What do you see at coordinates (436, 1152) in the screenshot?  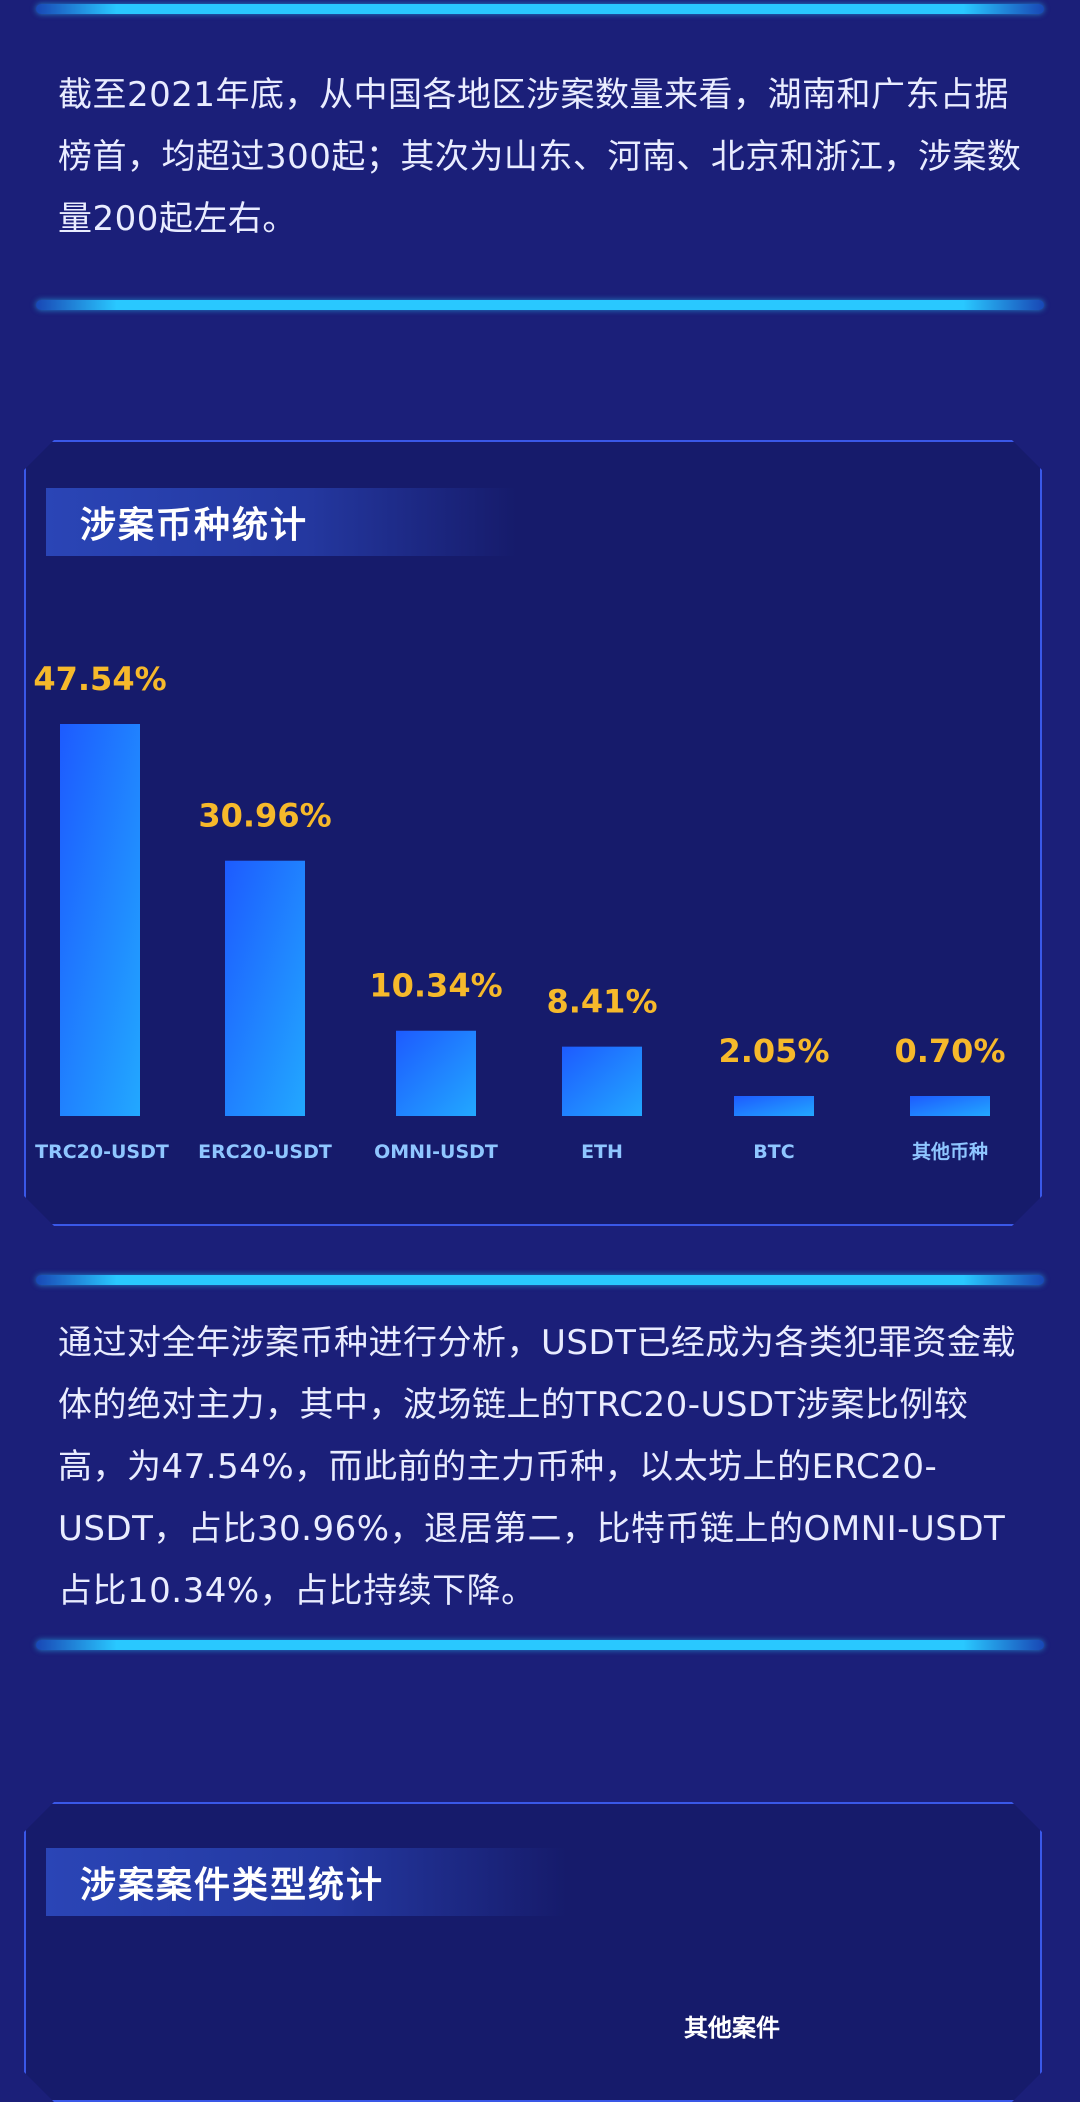 I see `x-tick-label: OMNI-USDT` at bounding box center [436, 1152].